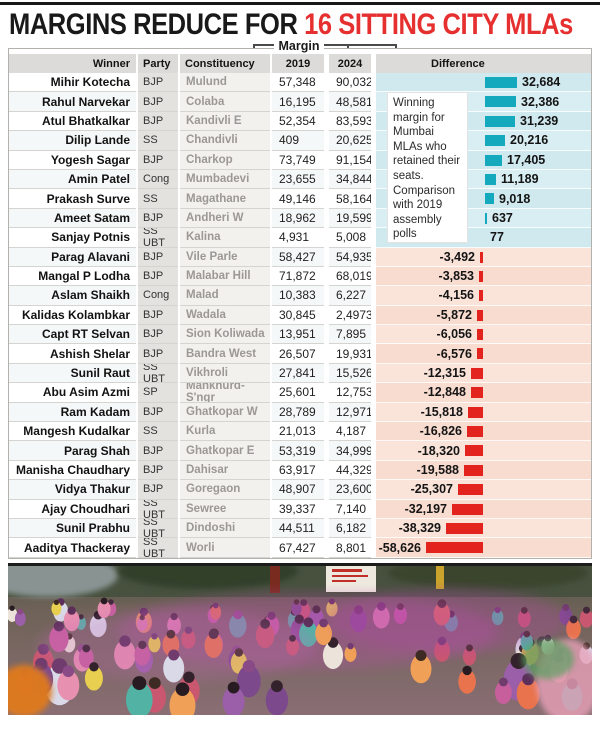  Describe the element at coordinates (298, 83) in the screenshot. I see `margin-2019-cell: 57,348` at that location.